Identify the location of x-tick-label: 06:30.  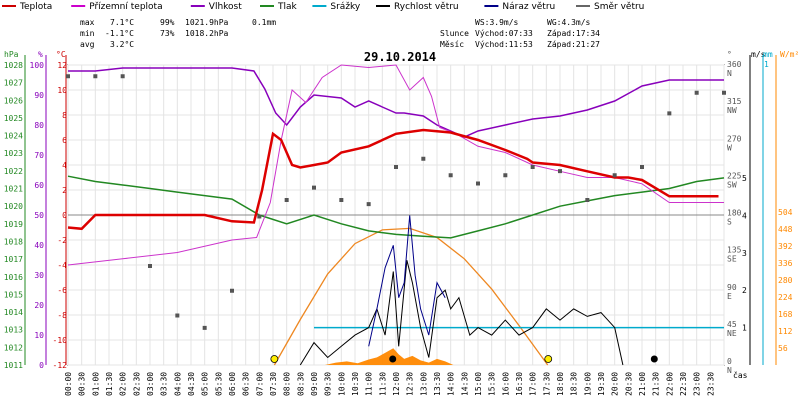
(246, 384).